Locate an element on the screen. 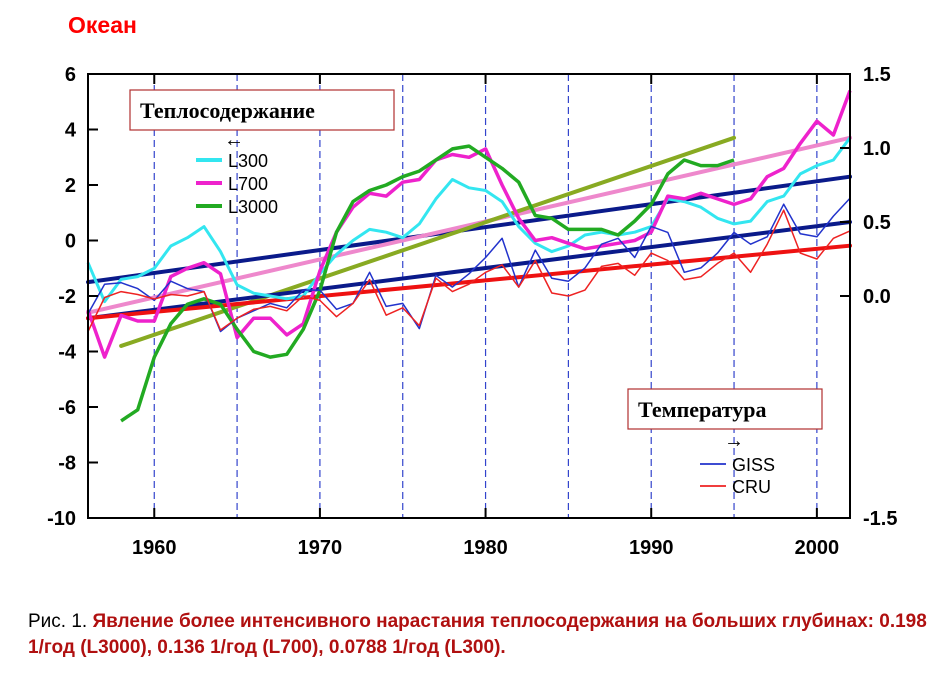  legend-temp-title: Температура is located at coordinates (702, 409).